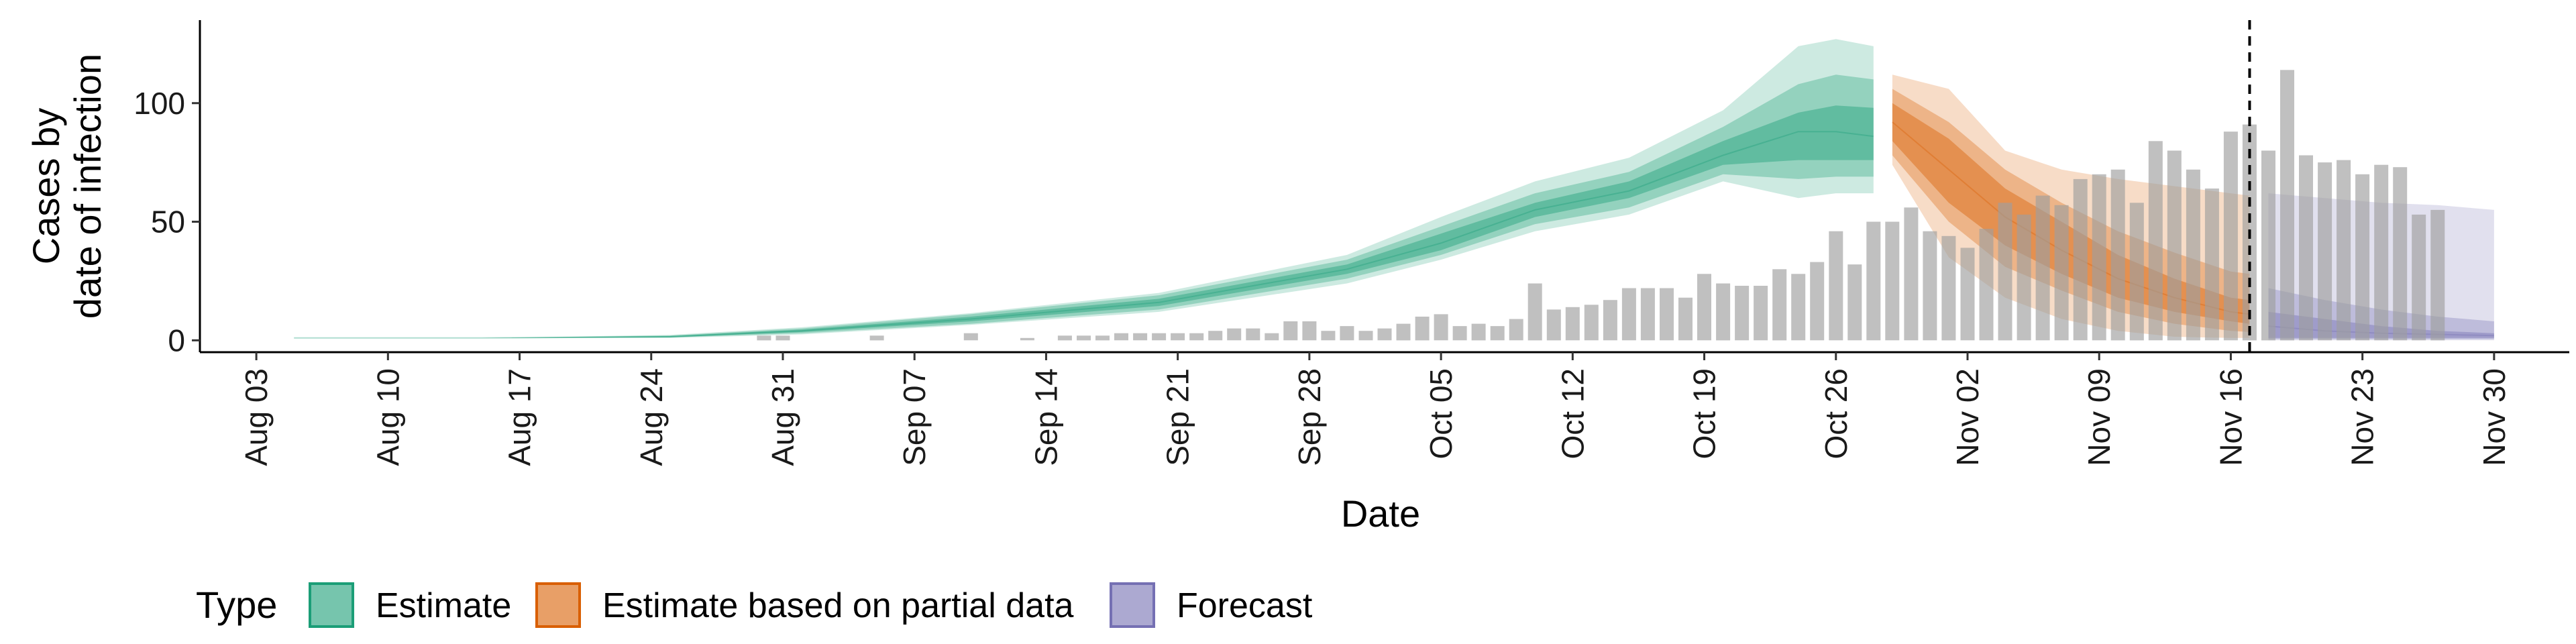 The width and height of the screenshot is (2576, 644). I want to click on legend-item: Forecast, so click(1211, 605).